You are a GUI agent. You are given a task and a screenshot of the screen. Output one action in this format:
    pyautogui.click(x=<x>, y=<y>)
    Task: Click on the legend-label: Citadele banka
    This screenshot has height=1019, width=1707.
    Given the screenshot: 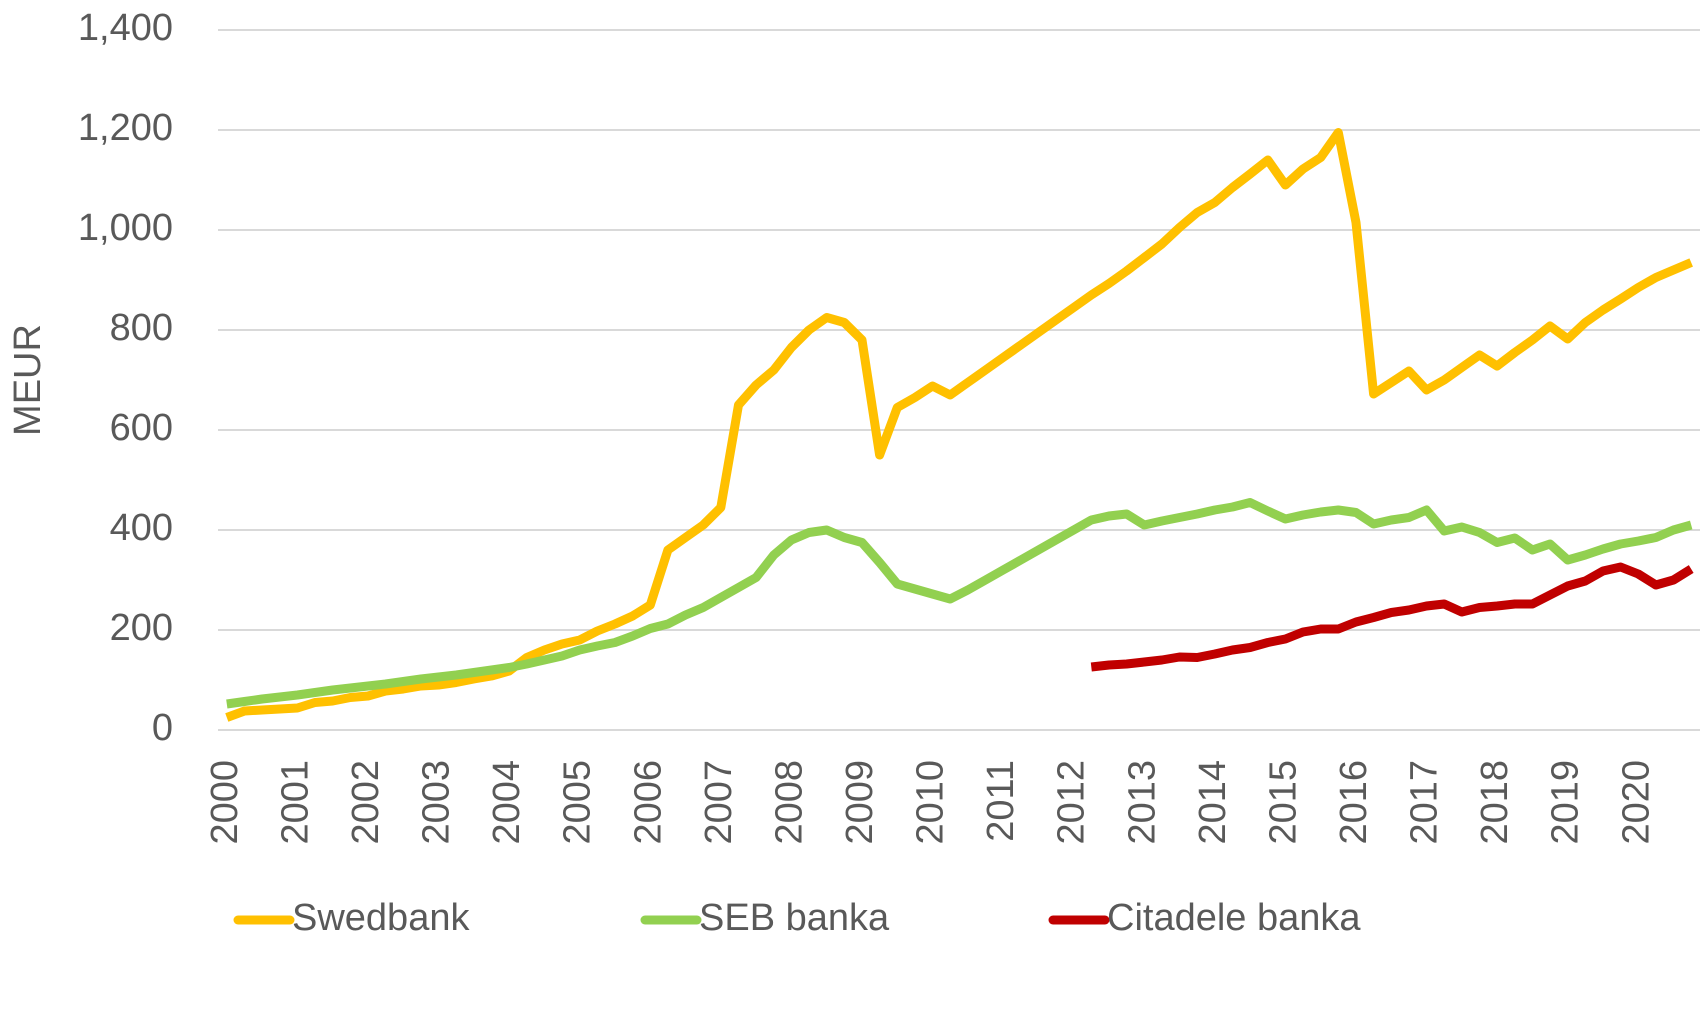 What is the action you would take?
    pyautogui.click(x=1234, y=918)
    